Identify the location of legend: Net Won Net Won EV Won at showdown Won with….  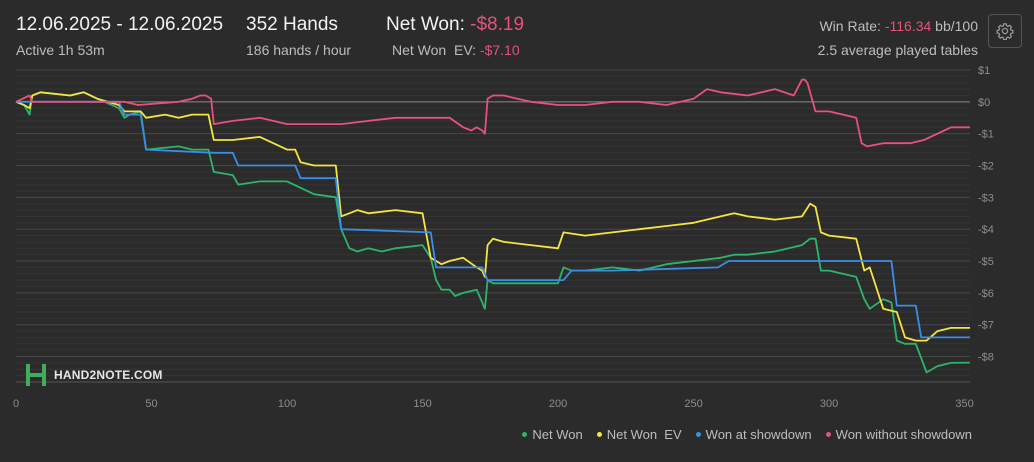
(747, 434).